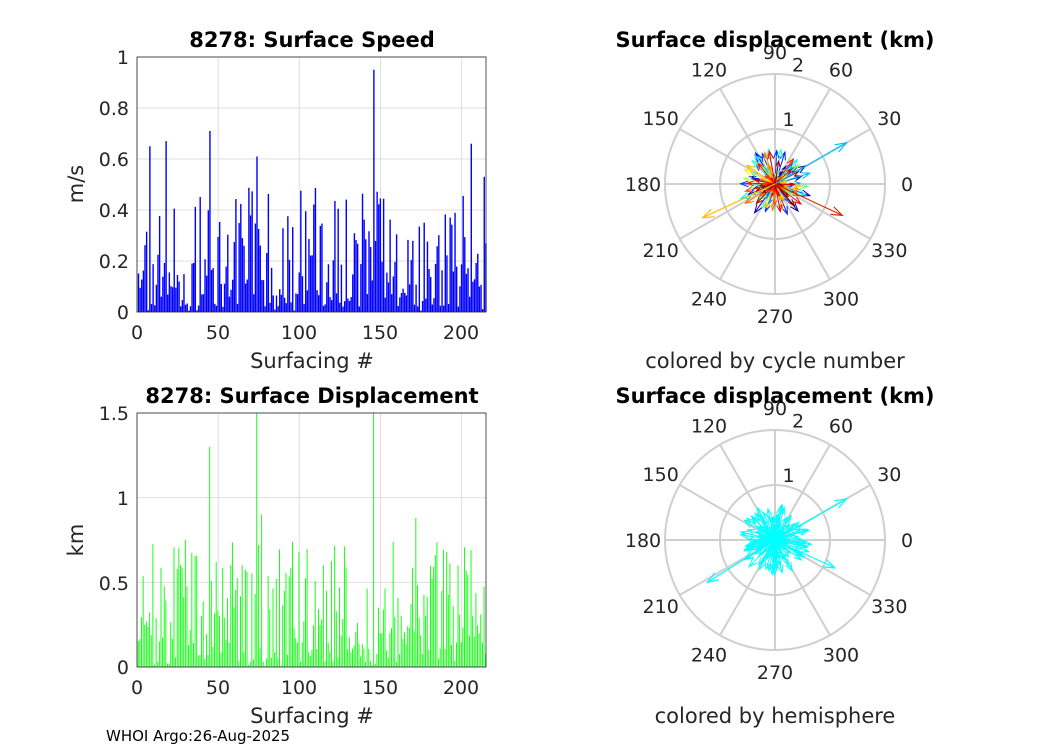 This screenshot has width=1050, height=750. Describe the element at coordinates (841, 71) in the screenshot. I see `polar-angle-label: 60` at that location.